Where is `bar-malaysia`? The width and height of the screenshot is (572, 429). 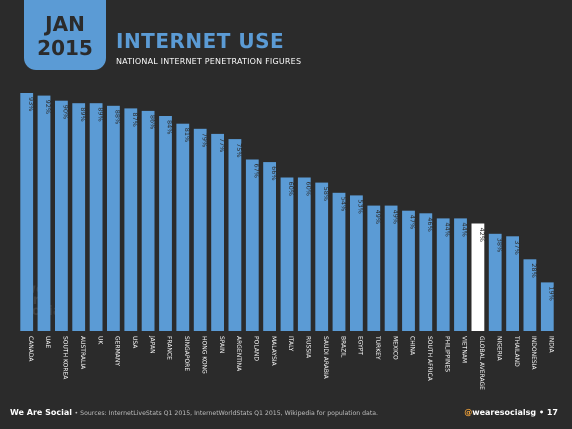 bar-malaysia is located at coordinates (269, 246).